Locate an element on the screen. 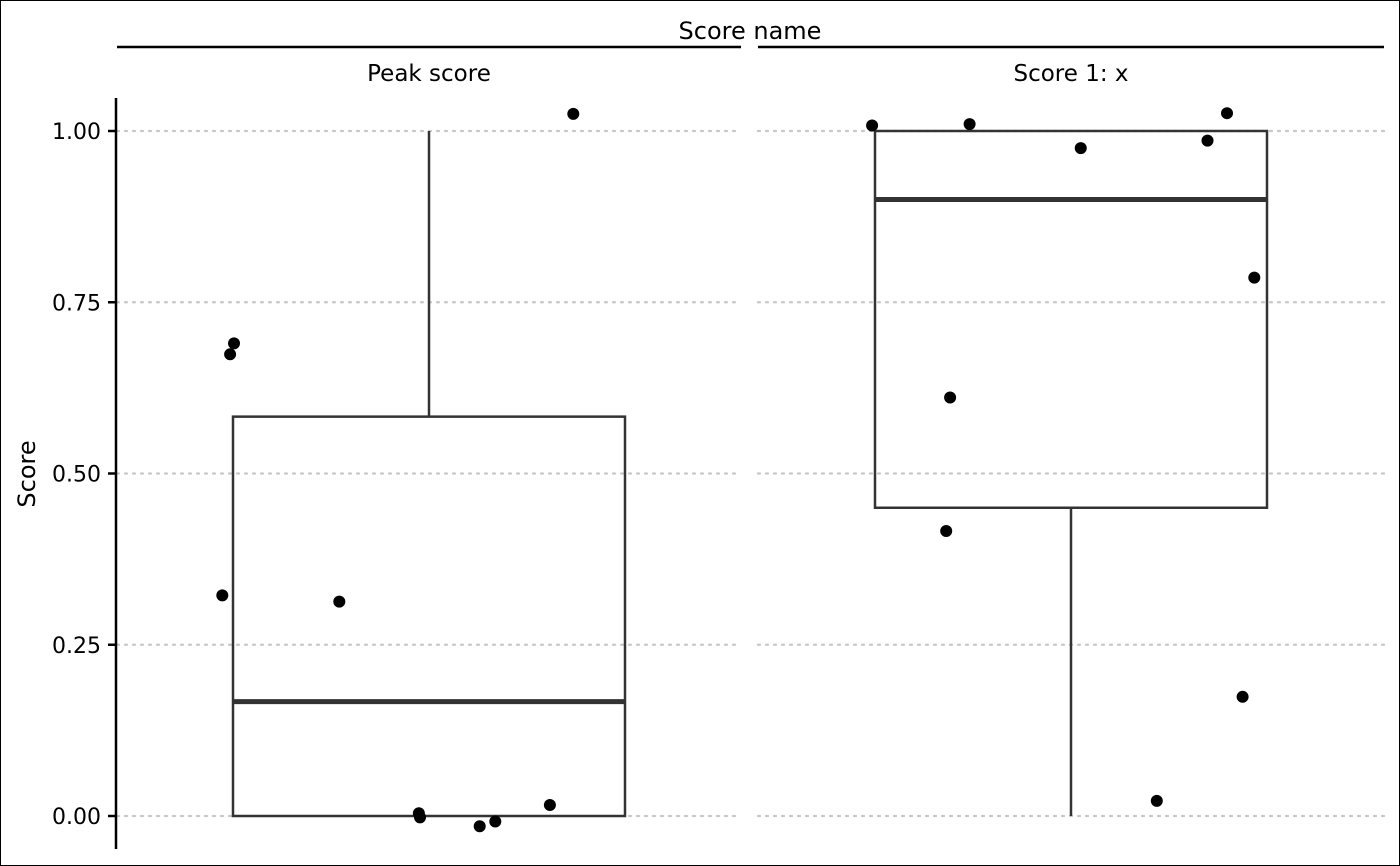  panel-title: Score 1: x is located at coordinates (1070, 74).